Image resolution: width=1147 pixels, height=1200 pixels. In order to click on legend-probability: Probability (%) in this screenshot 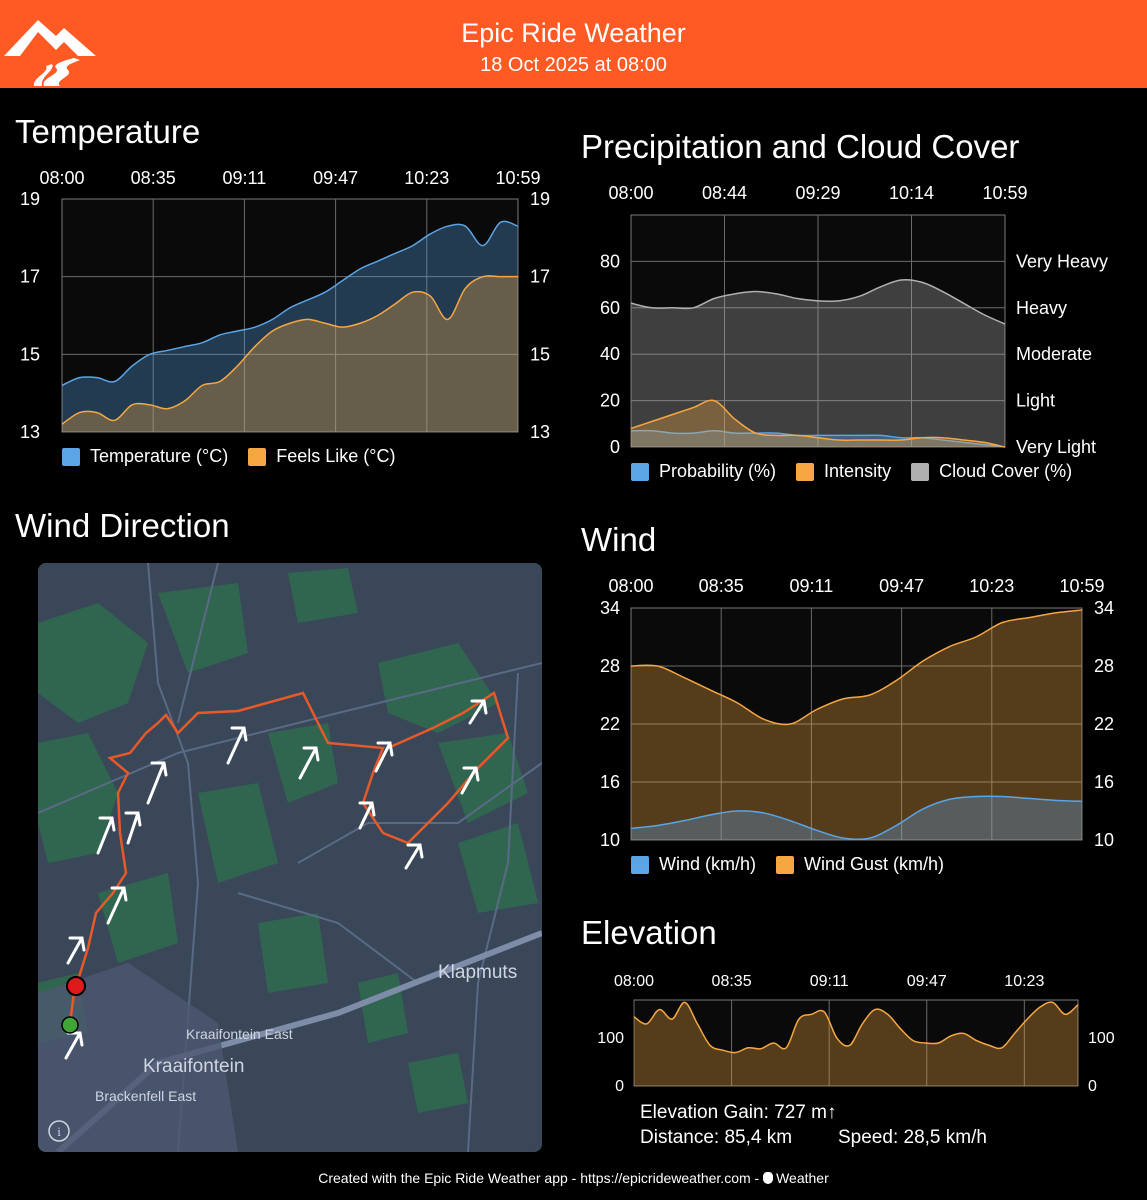, I will do `click(703, 471)`.